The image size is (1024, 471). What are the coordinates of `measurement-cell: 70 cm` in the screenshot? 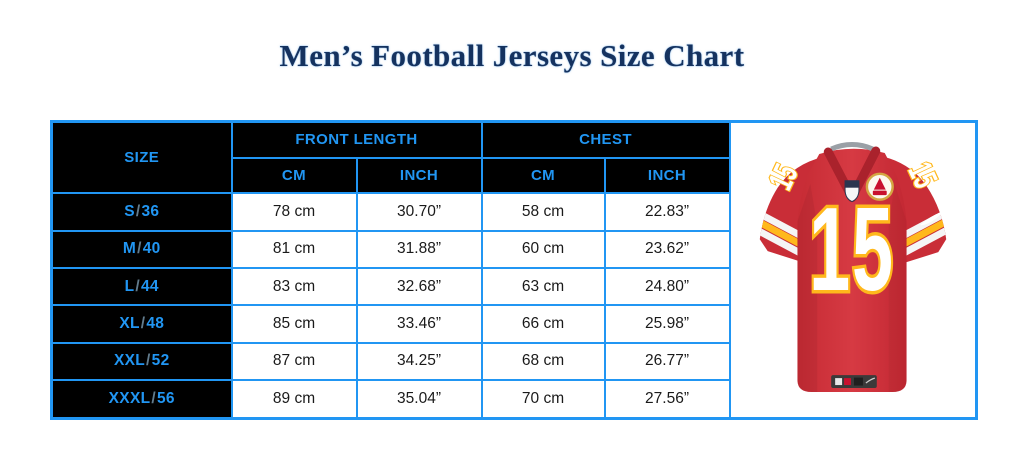 It's located at (543, 399).